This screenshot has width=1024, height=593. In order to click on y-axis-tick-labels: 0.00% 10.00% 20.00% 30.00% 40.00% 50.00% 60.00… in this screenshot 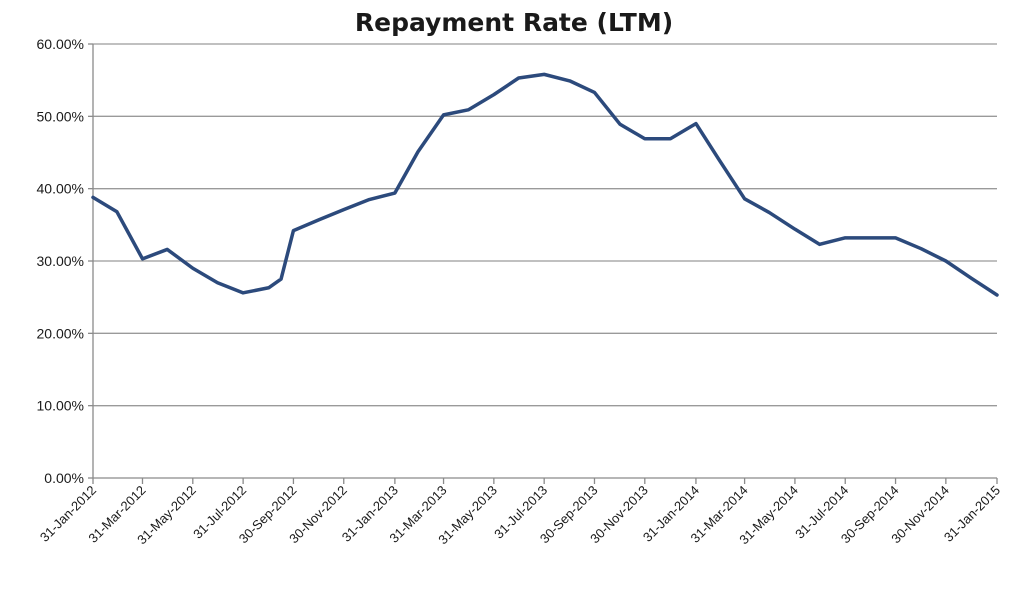, I will do `click(60, 261)`.